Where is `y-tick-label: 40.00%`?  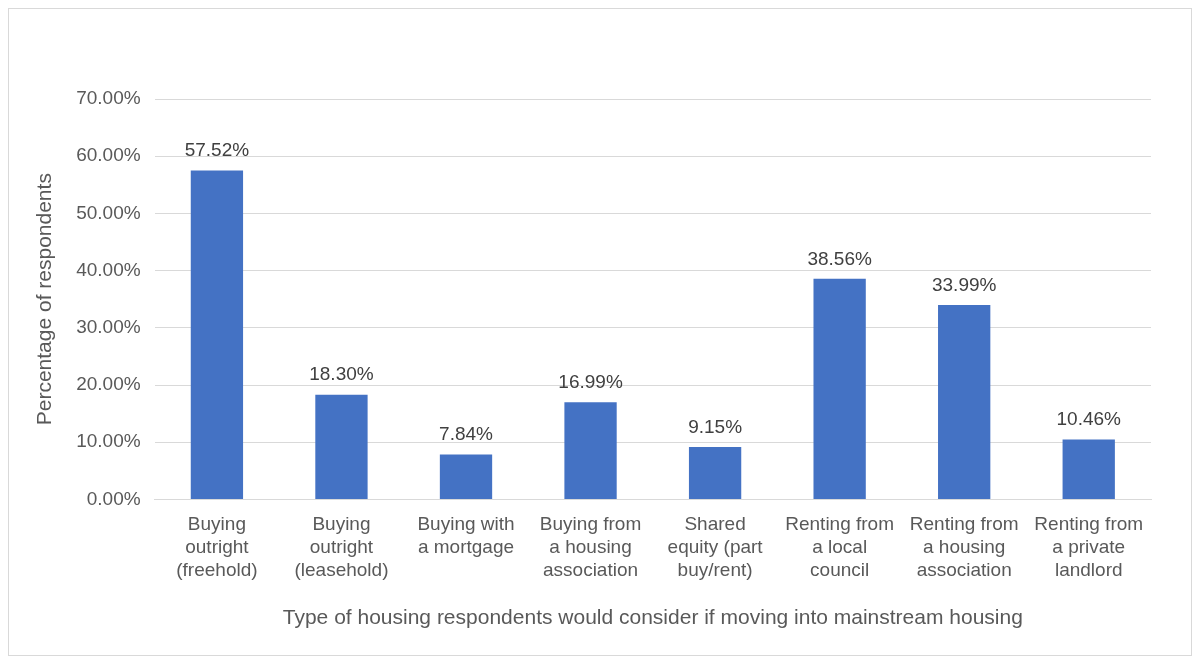 y-tick-label: 40.00% is located at coordinates (108, 269).